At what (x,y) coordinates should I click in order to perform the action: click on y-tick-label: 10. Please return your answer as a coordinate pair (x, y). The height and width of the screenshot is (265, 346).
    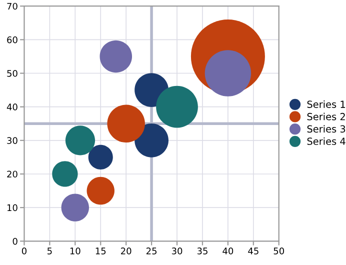
    Looking at the image, I should click on (12, 208).